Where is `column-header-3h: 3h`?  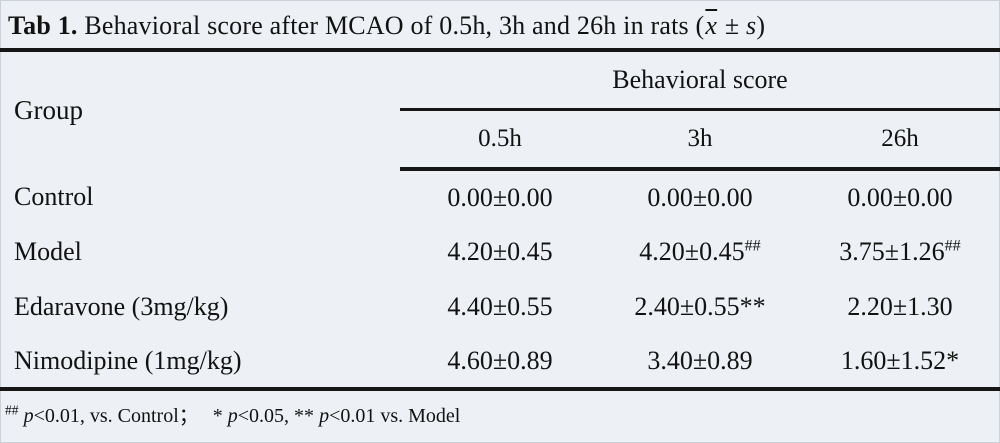 column-header-3h: 3h is located at coordinates (700, 140).